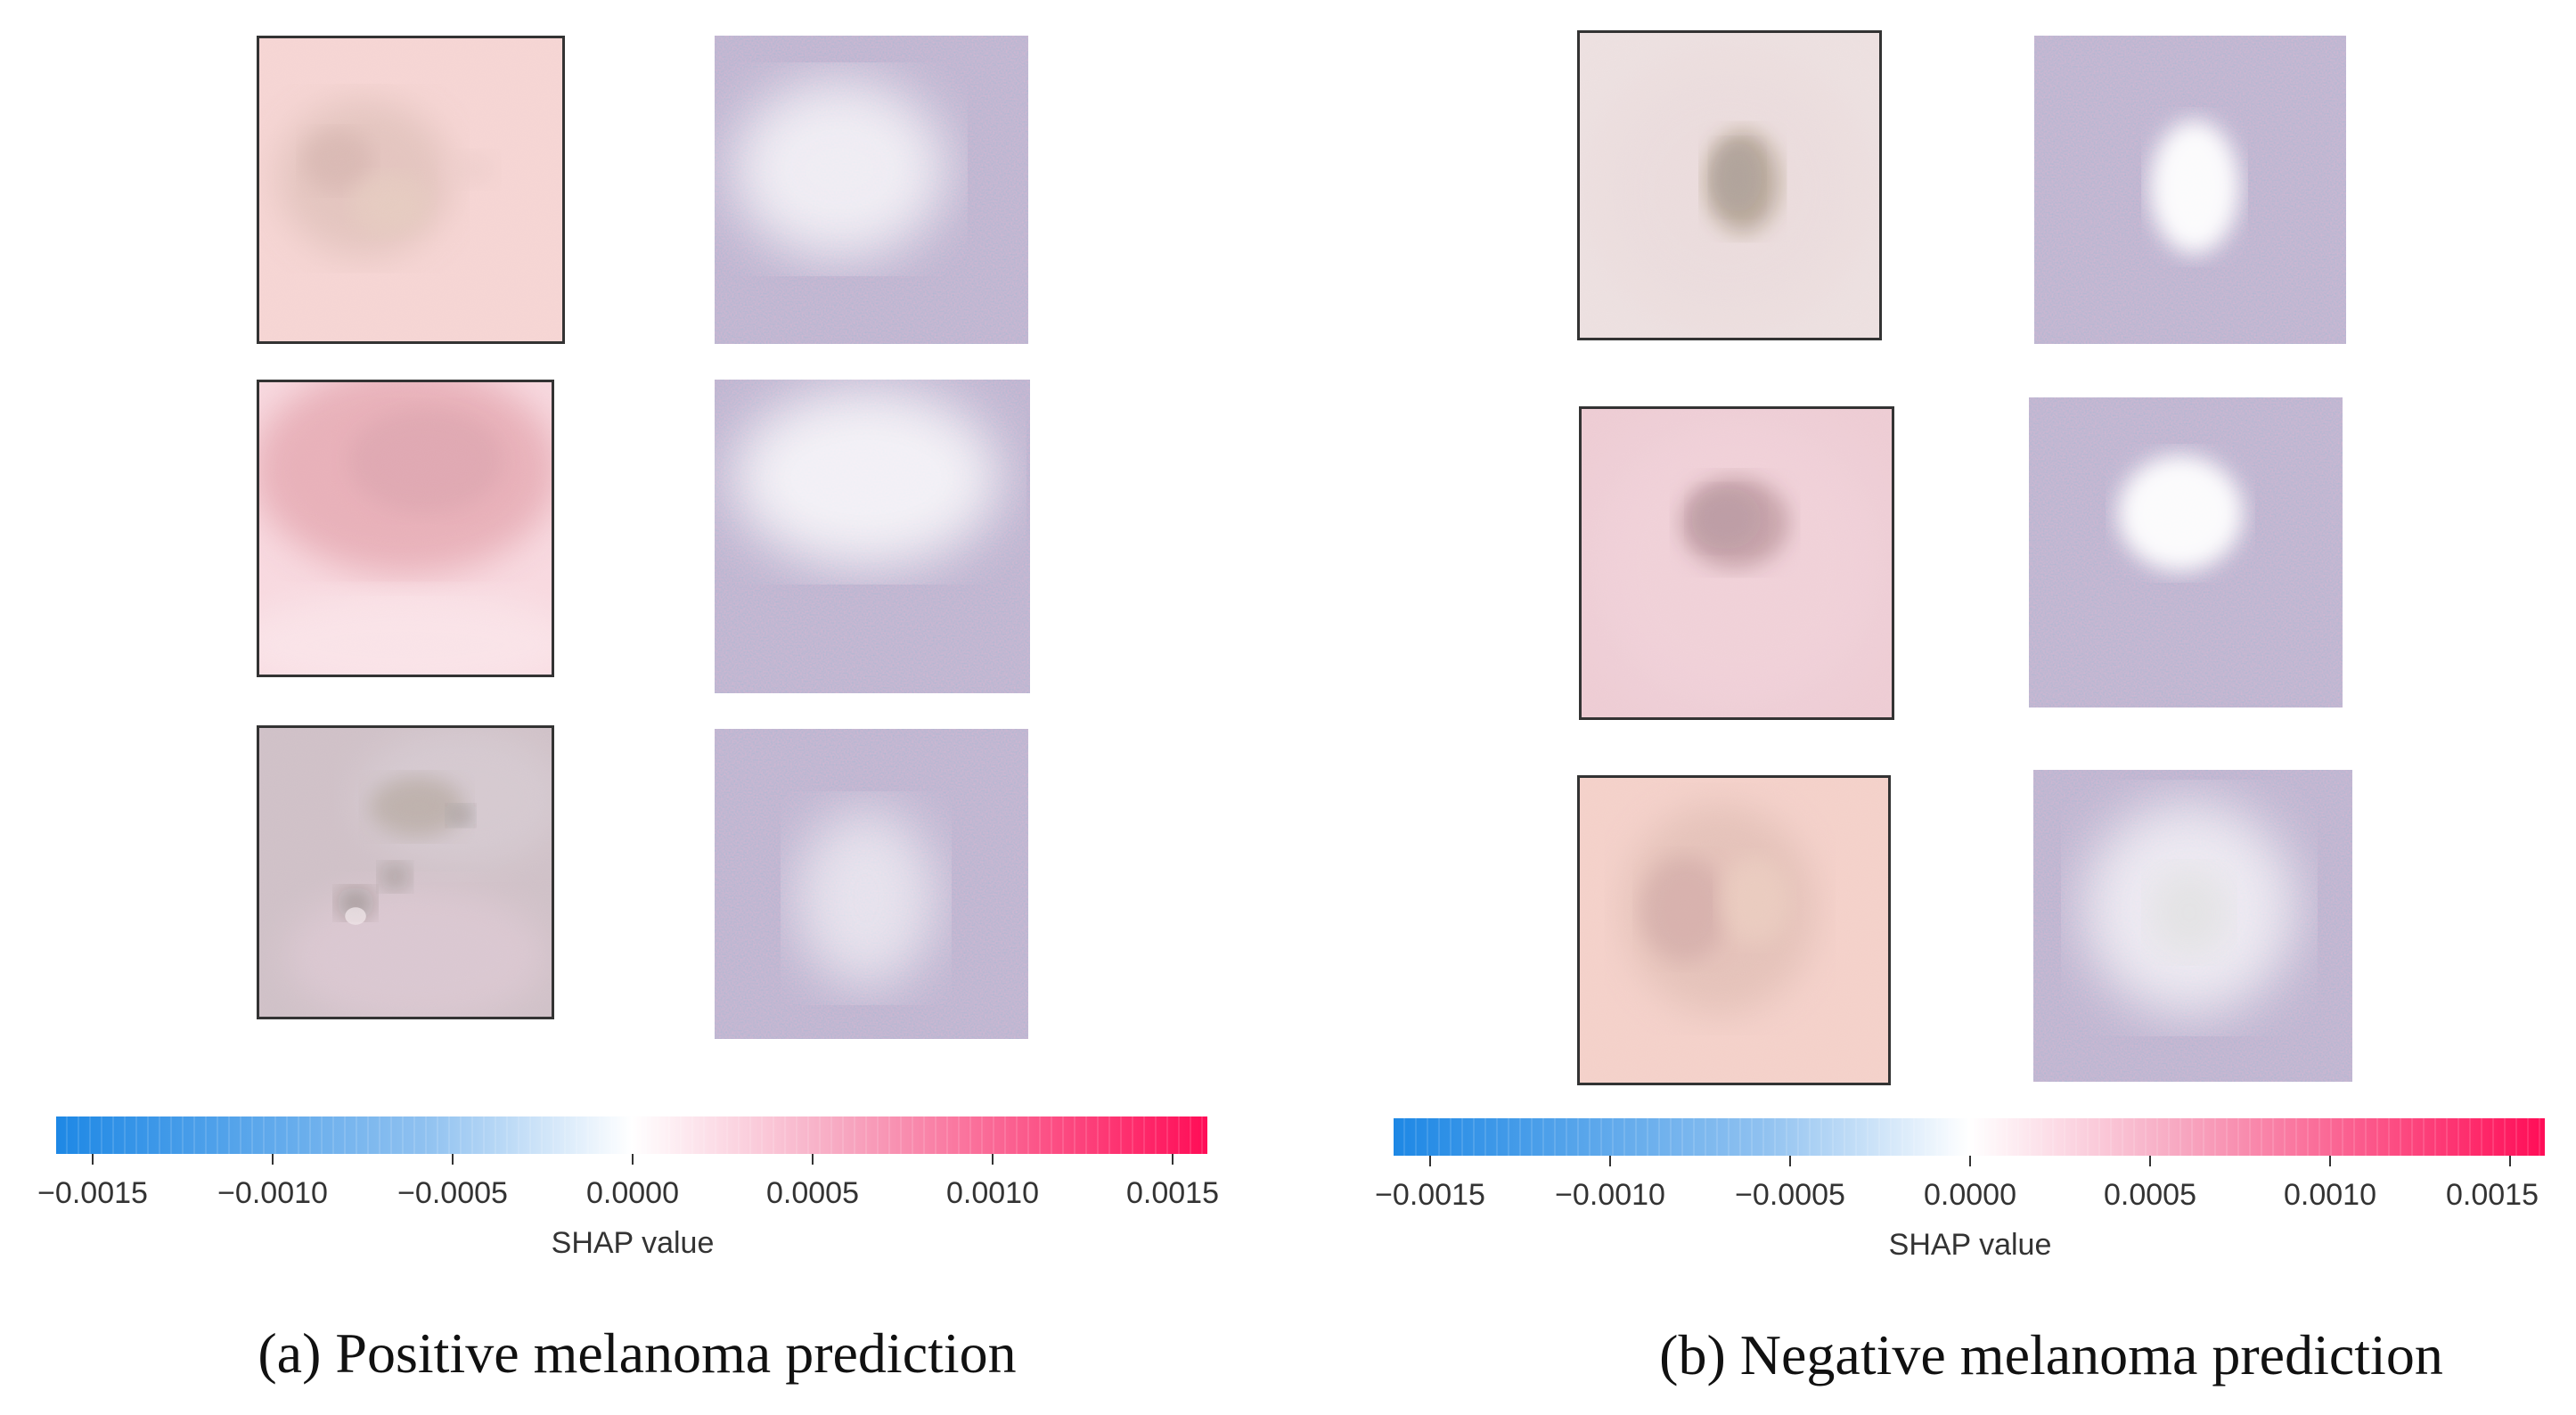  I want to click on lesion-image-b2-drawing, so click(1737, 563).